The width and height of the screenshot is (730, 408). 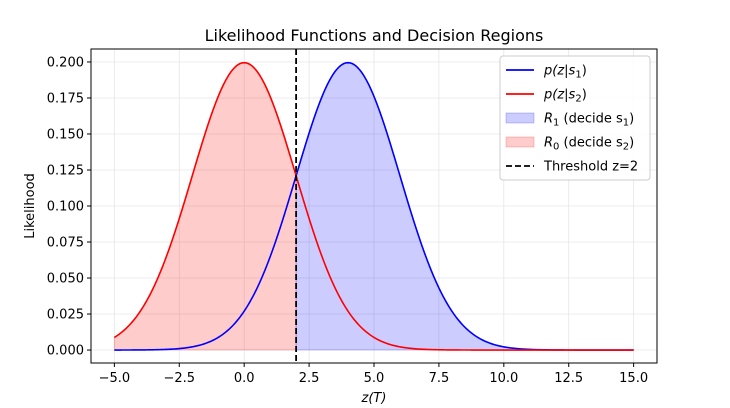 I want to click on legend-label: Threshold z=2, so click(x=590, y=167).